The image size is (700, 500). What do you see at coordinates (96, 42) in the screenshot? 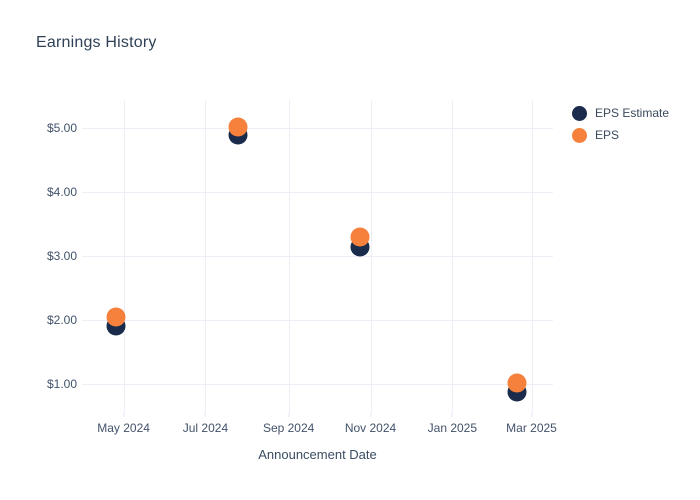
I see `chart-title: Earnings History` at bounding box center [96, 42].